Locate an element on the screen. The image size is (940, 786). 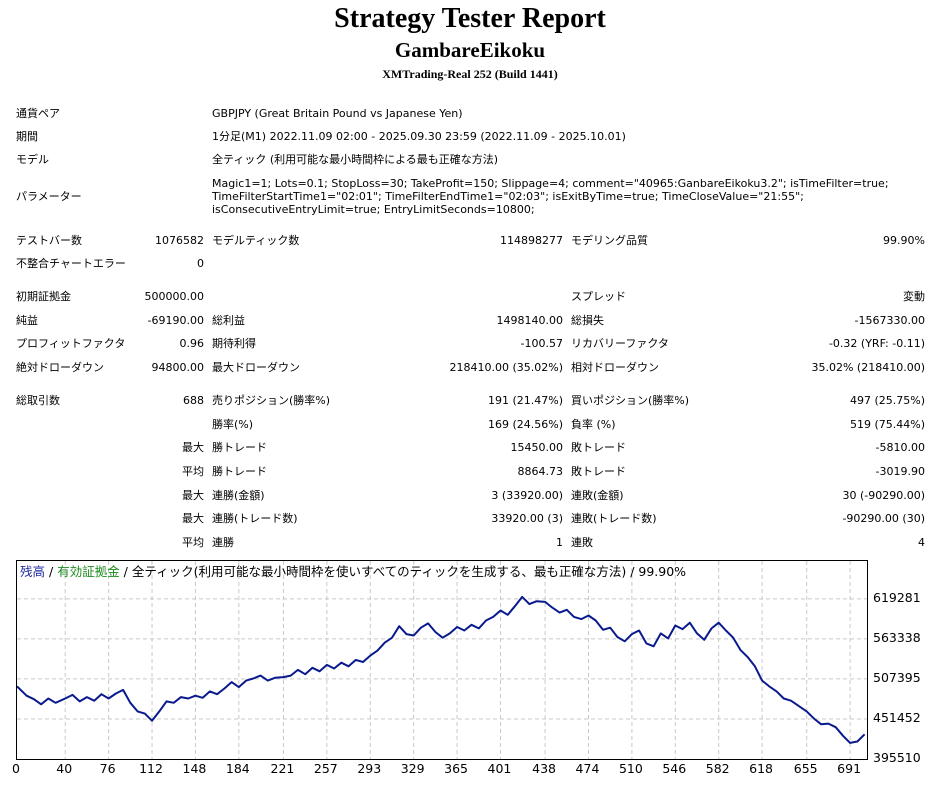
x-tick-label: 184 is located at coordinates (237, 768).